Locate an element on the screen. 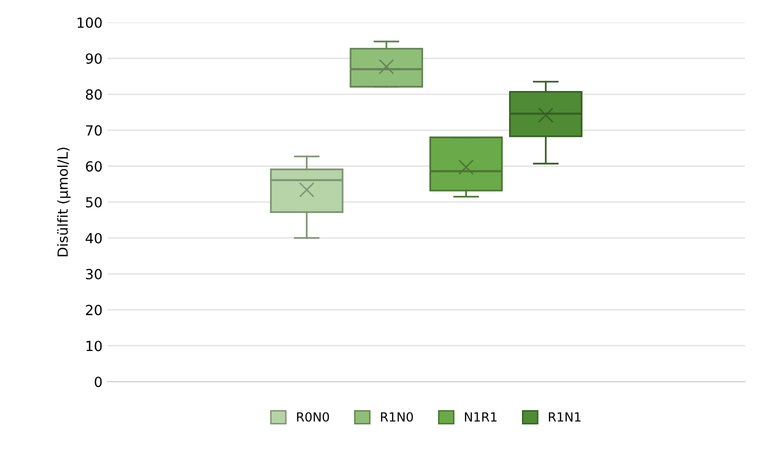  y-tick-label: 80 is located at coordinates (94, 94).